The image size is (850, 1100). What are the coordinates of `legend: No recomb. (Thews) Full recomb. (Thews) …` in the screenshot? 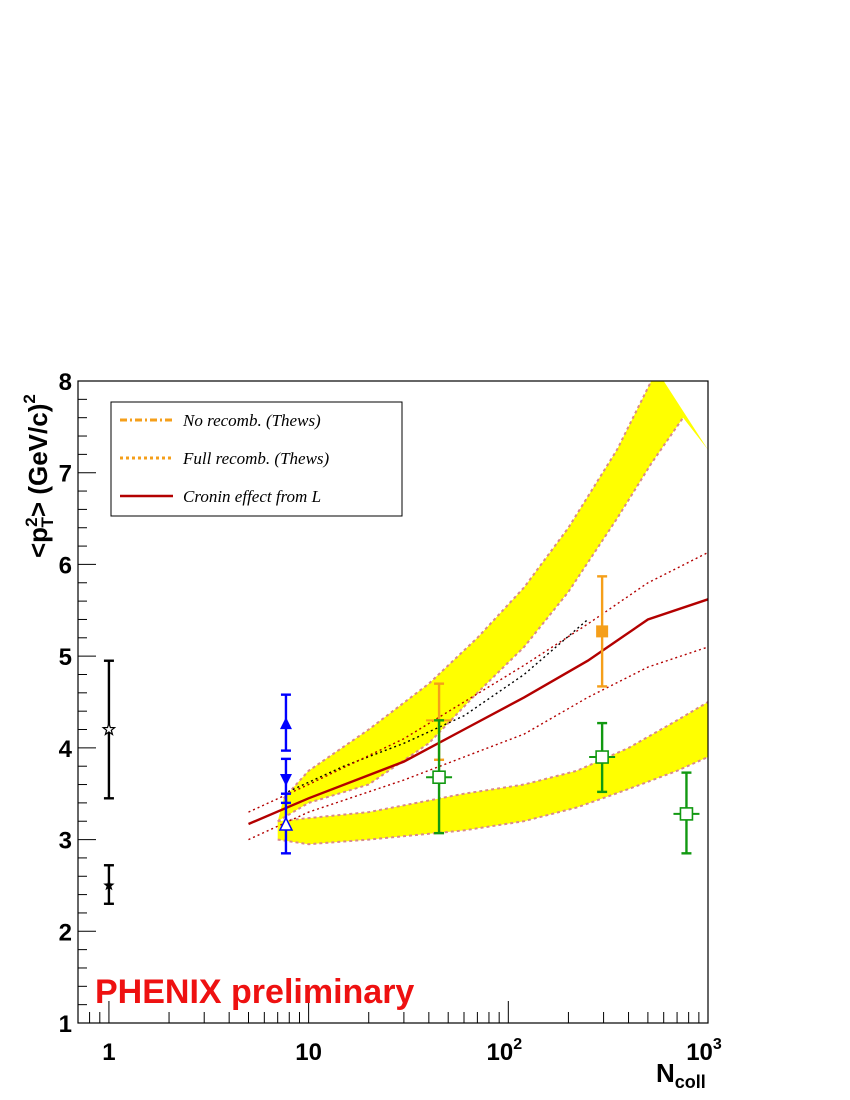 It's located at (256, 459).